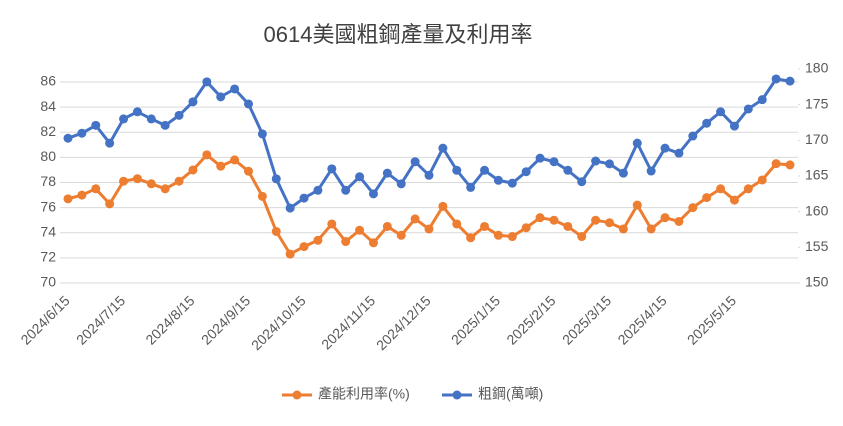 The image size is (843, 426). Describe the element at coordinates (364, 394) in the screenshot. I see `legend-label: 產能利用率(%)` at that location.